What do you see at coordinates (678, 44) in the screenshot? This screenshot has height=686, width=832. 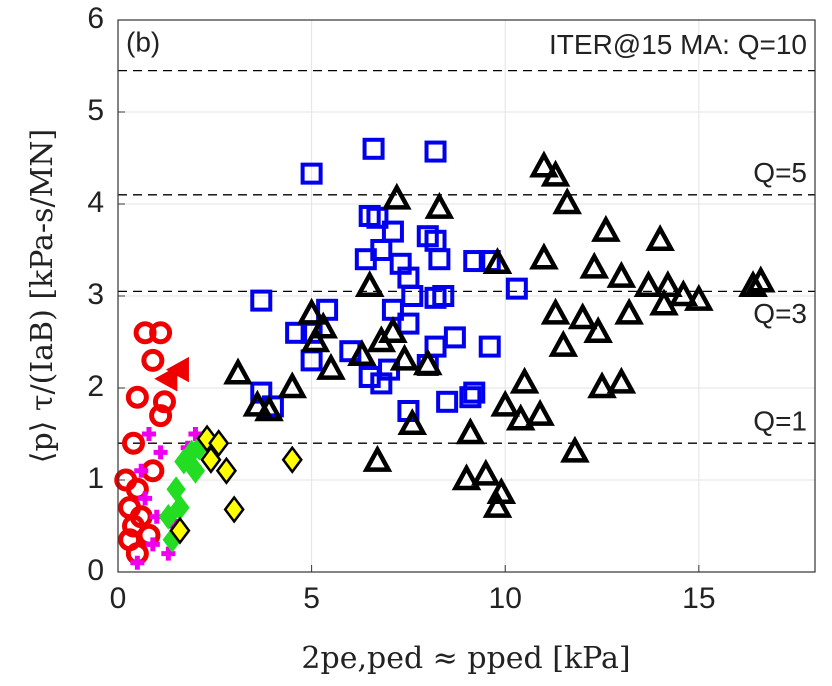 I see `reference-label: ITER@15 MA: Q=10` at bounding box center [678, 44].